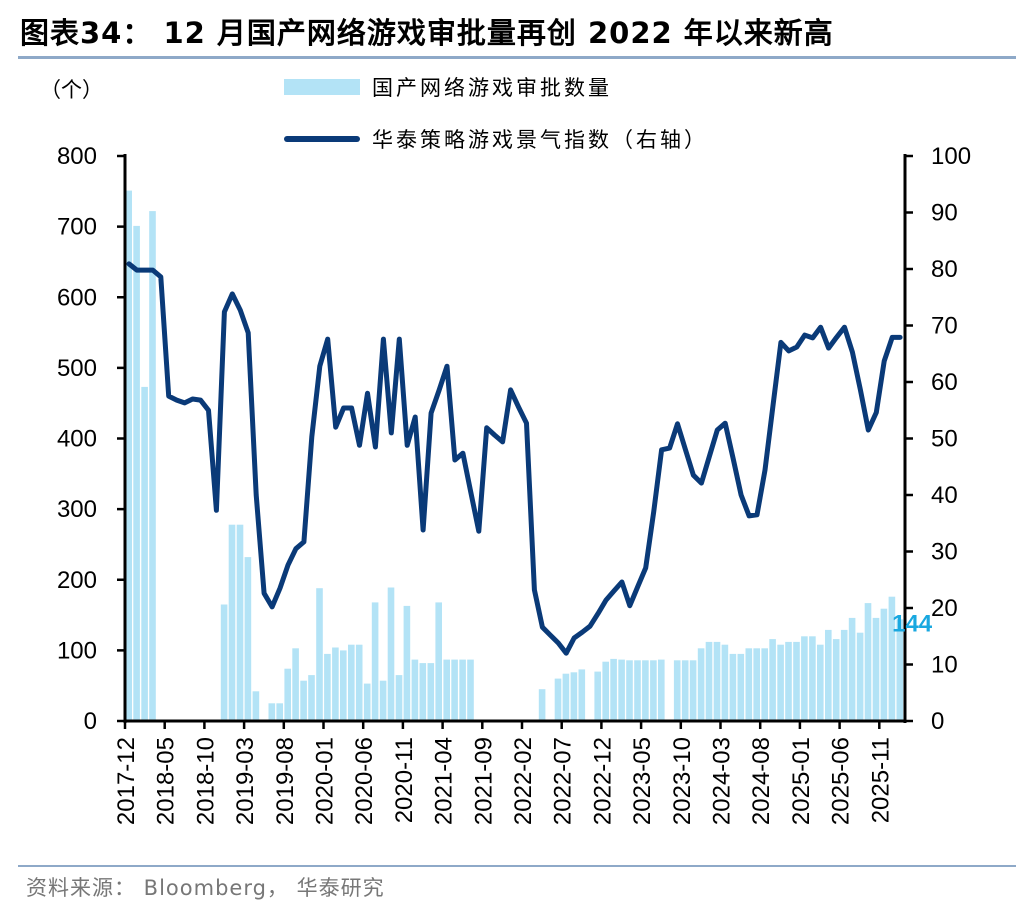 The height and width of the screenshot is (912, 1036). What do you see at coordinates (483, 781) in the screenshot?
I see `x-tick-label: 2021-09` at bounding box center [483, 781].